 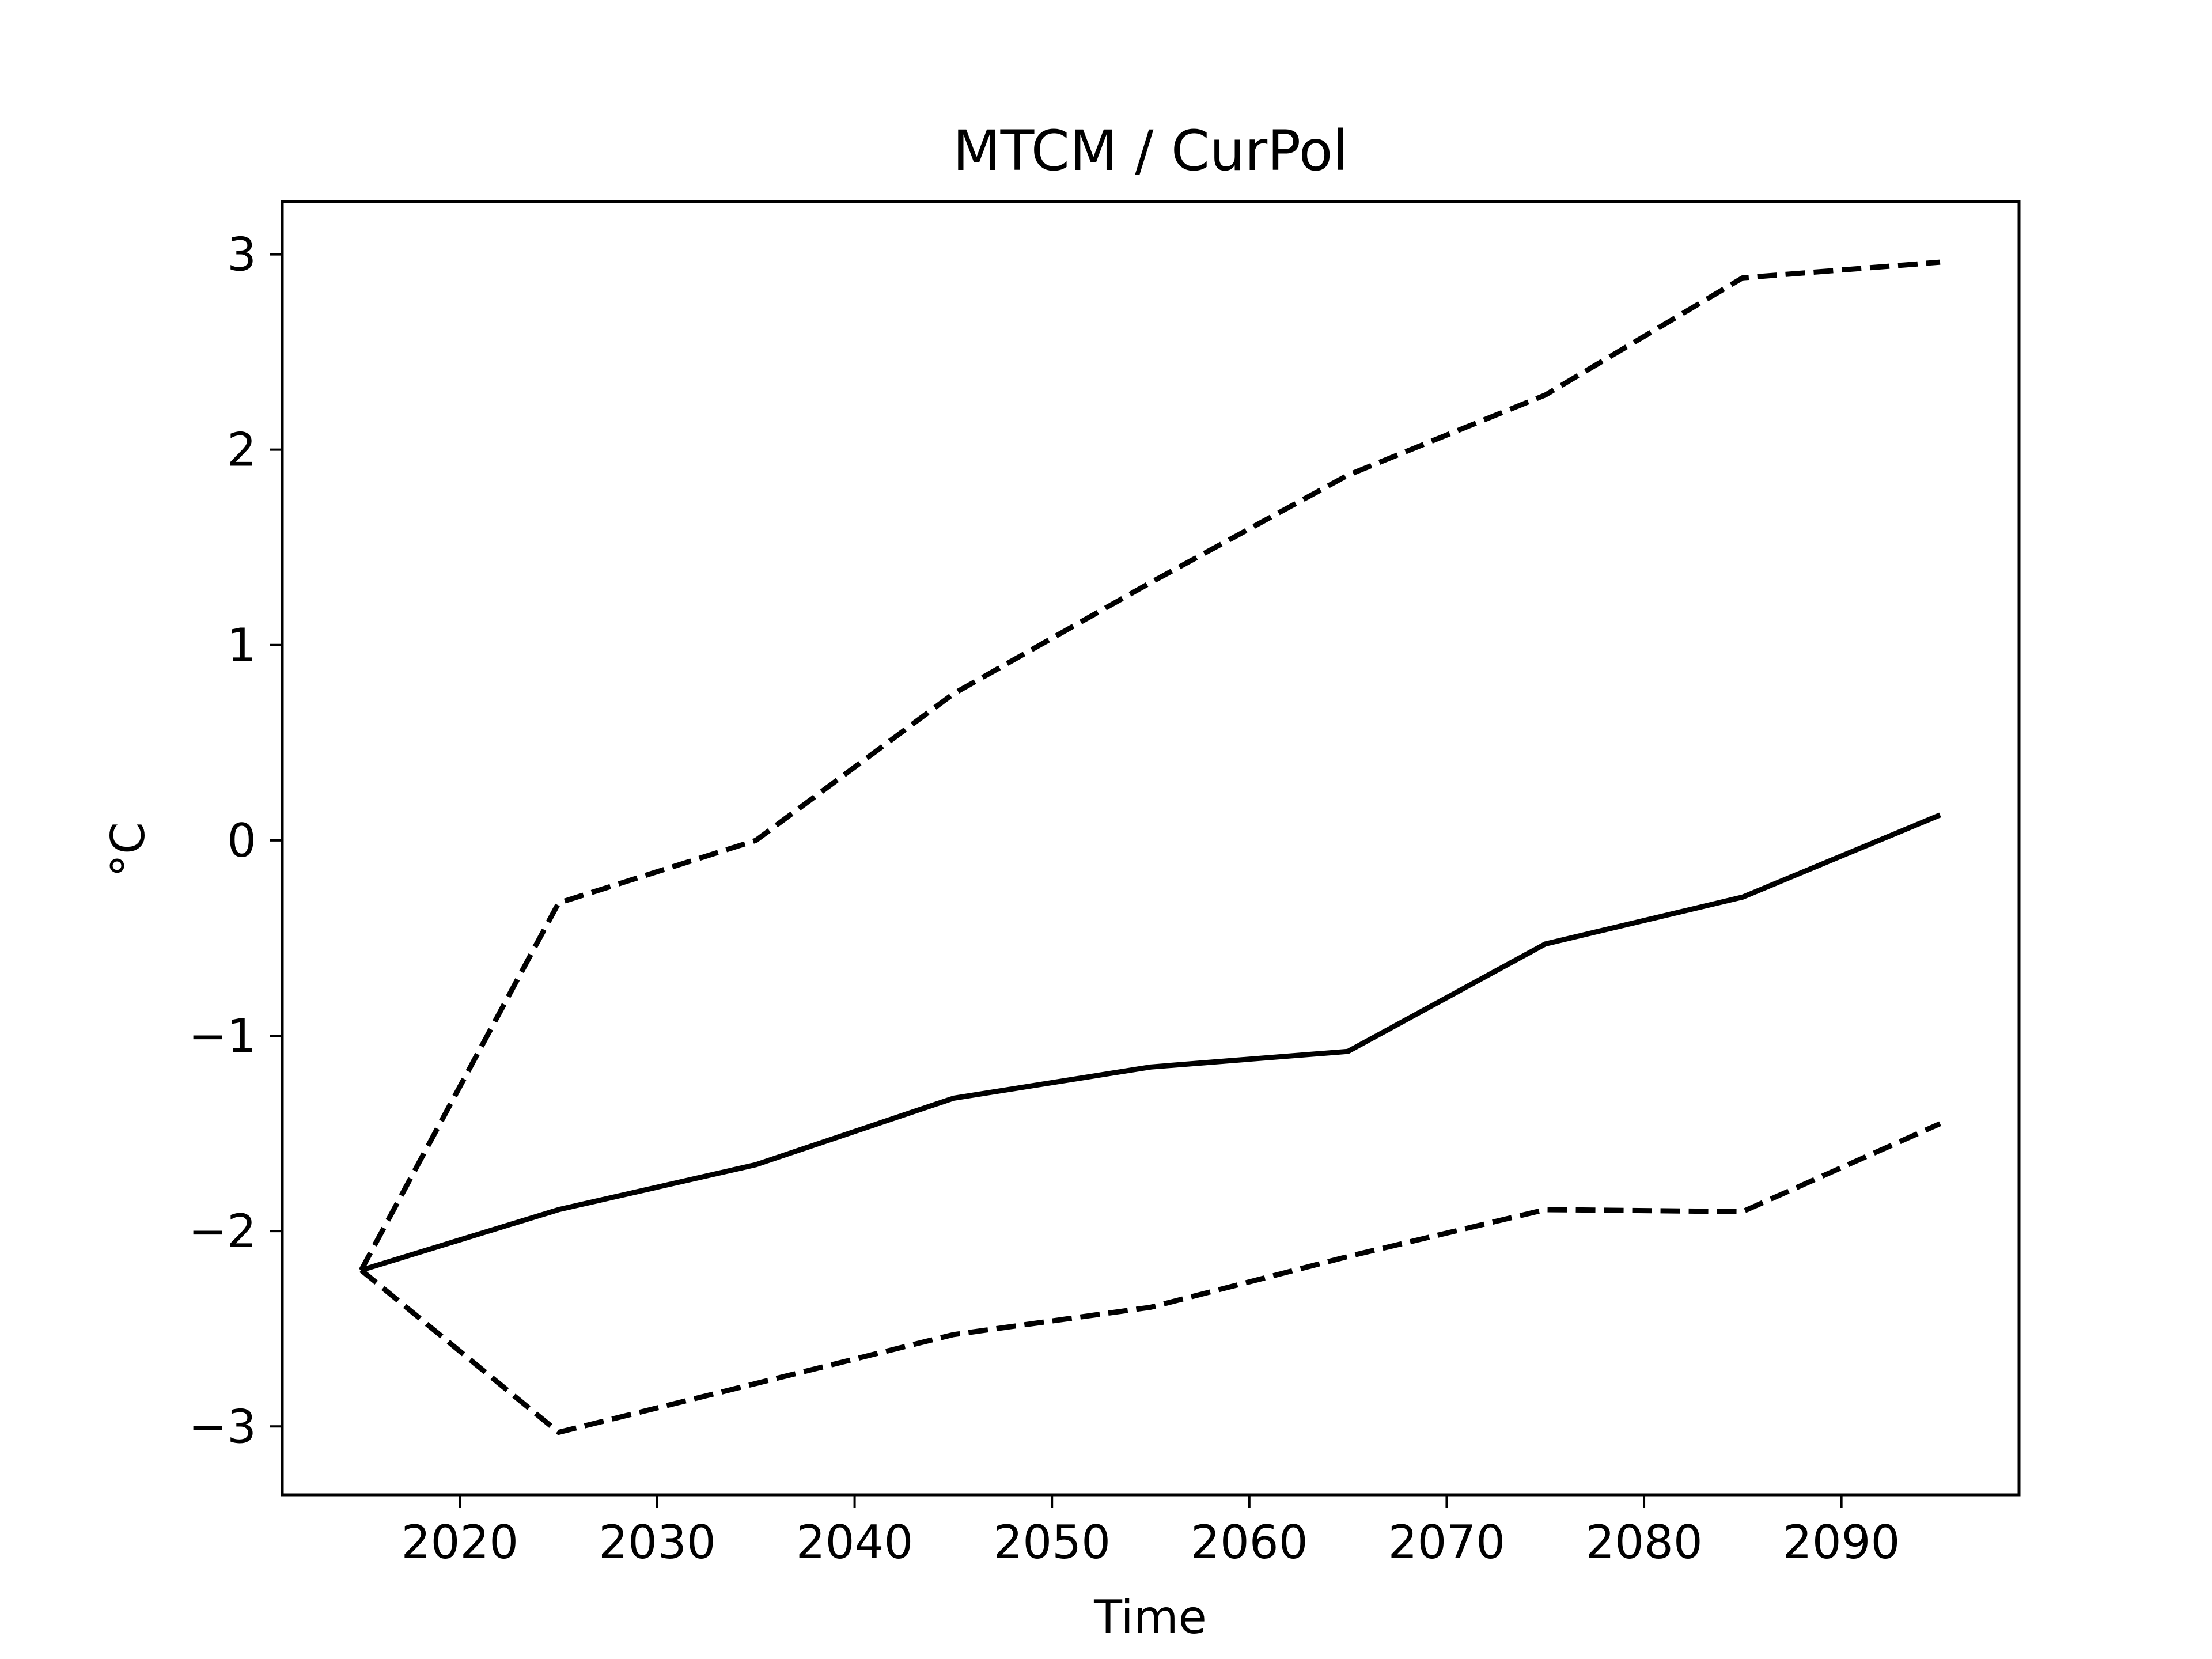 I want to click on y-tick-label: 0, so click(x=241, y=841).